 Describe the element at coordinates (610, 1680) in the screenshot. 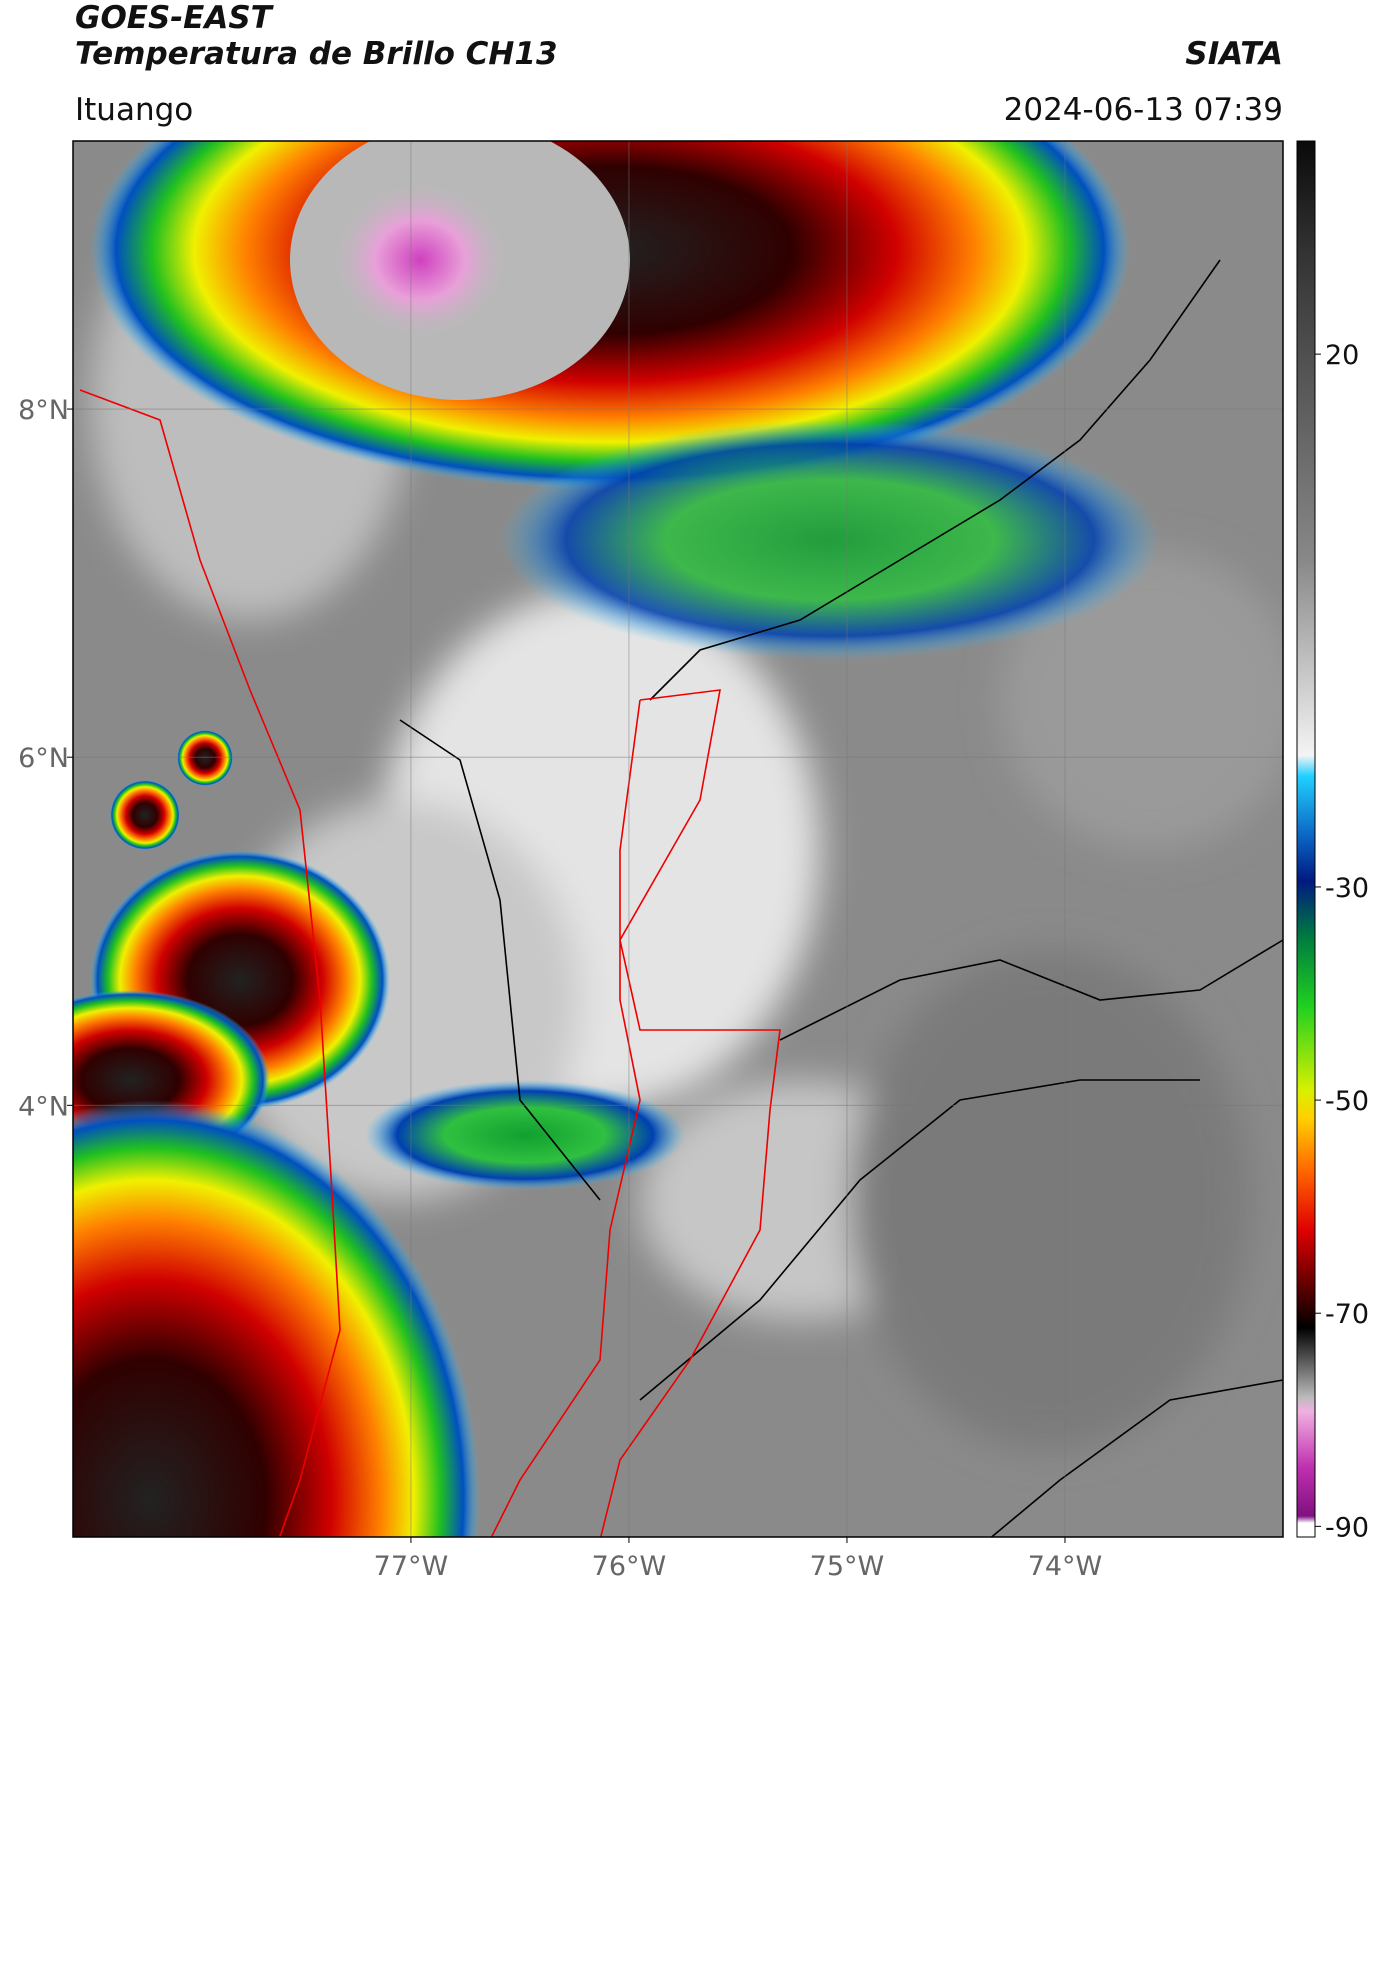

I see `cell-south` at that location.